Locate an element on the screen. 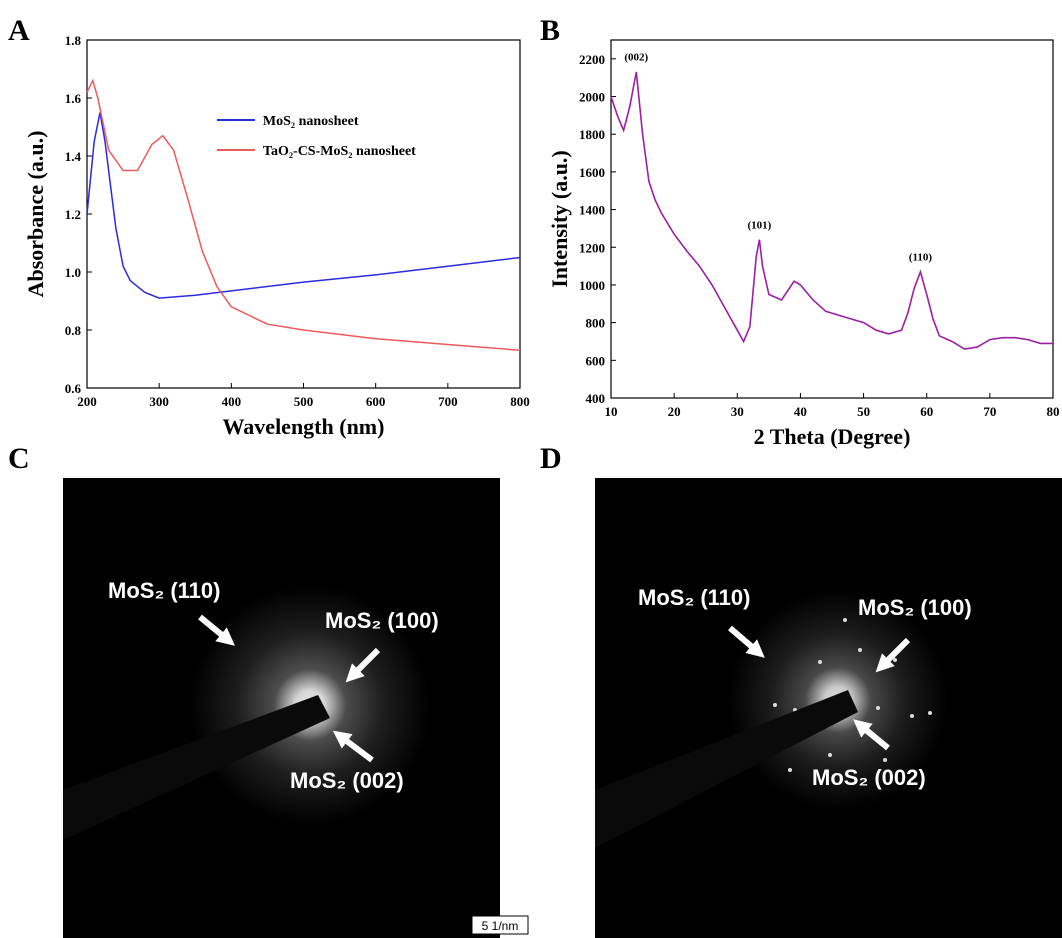  y-tick-label: 2000 is located at coordinates (592, 97).